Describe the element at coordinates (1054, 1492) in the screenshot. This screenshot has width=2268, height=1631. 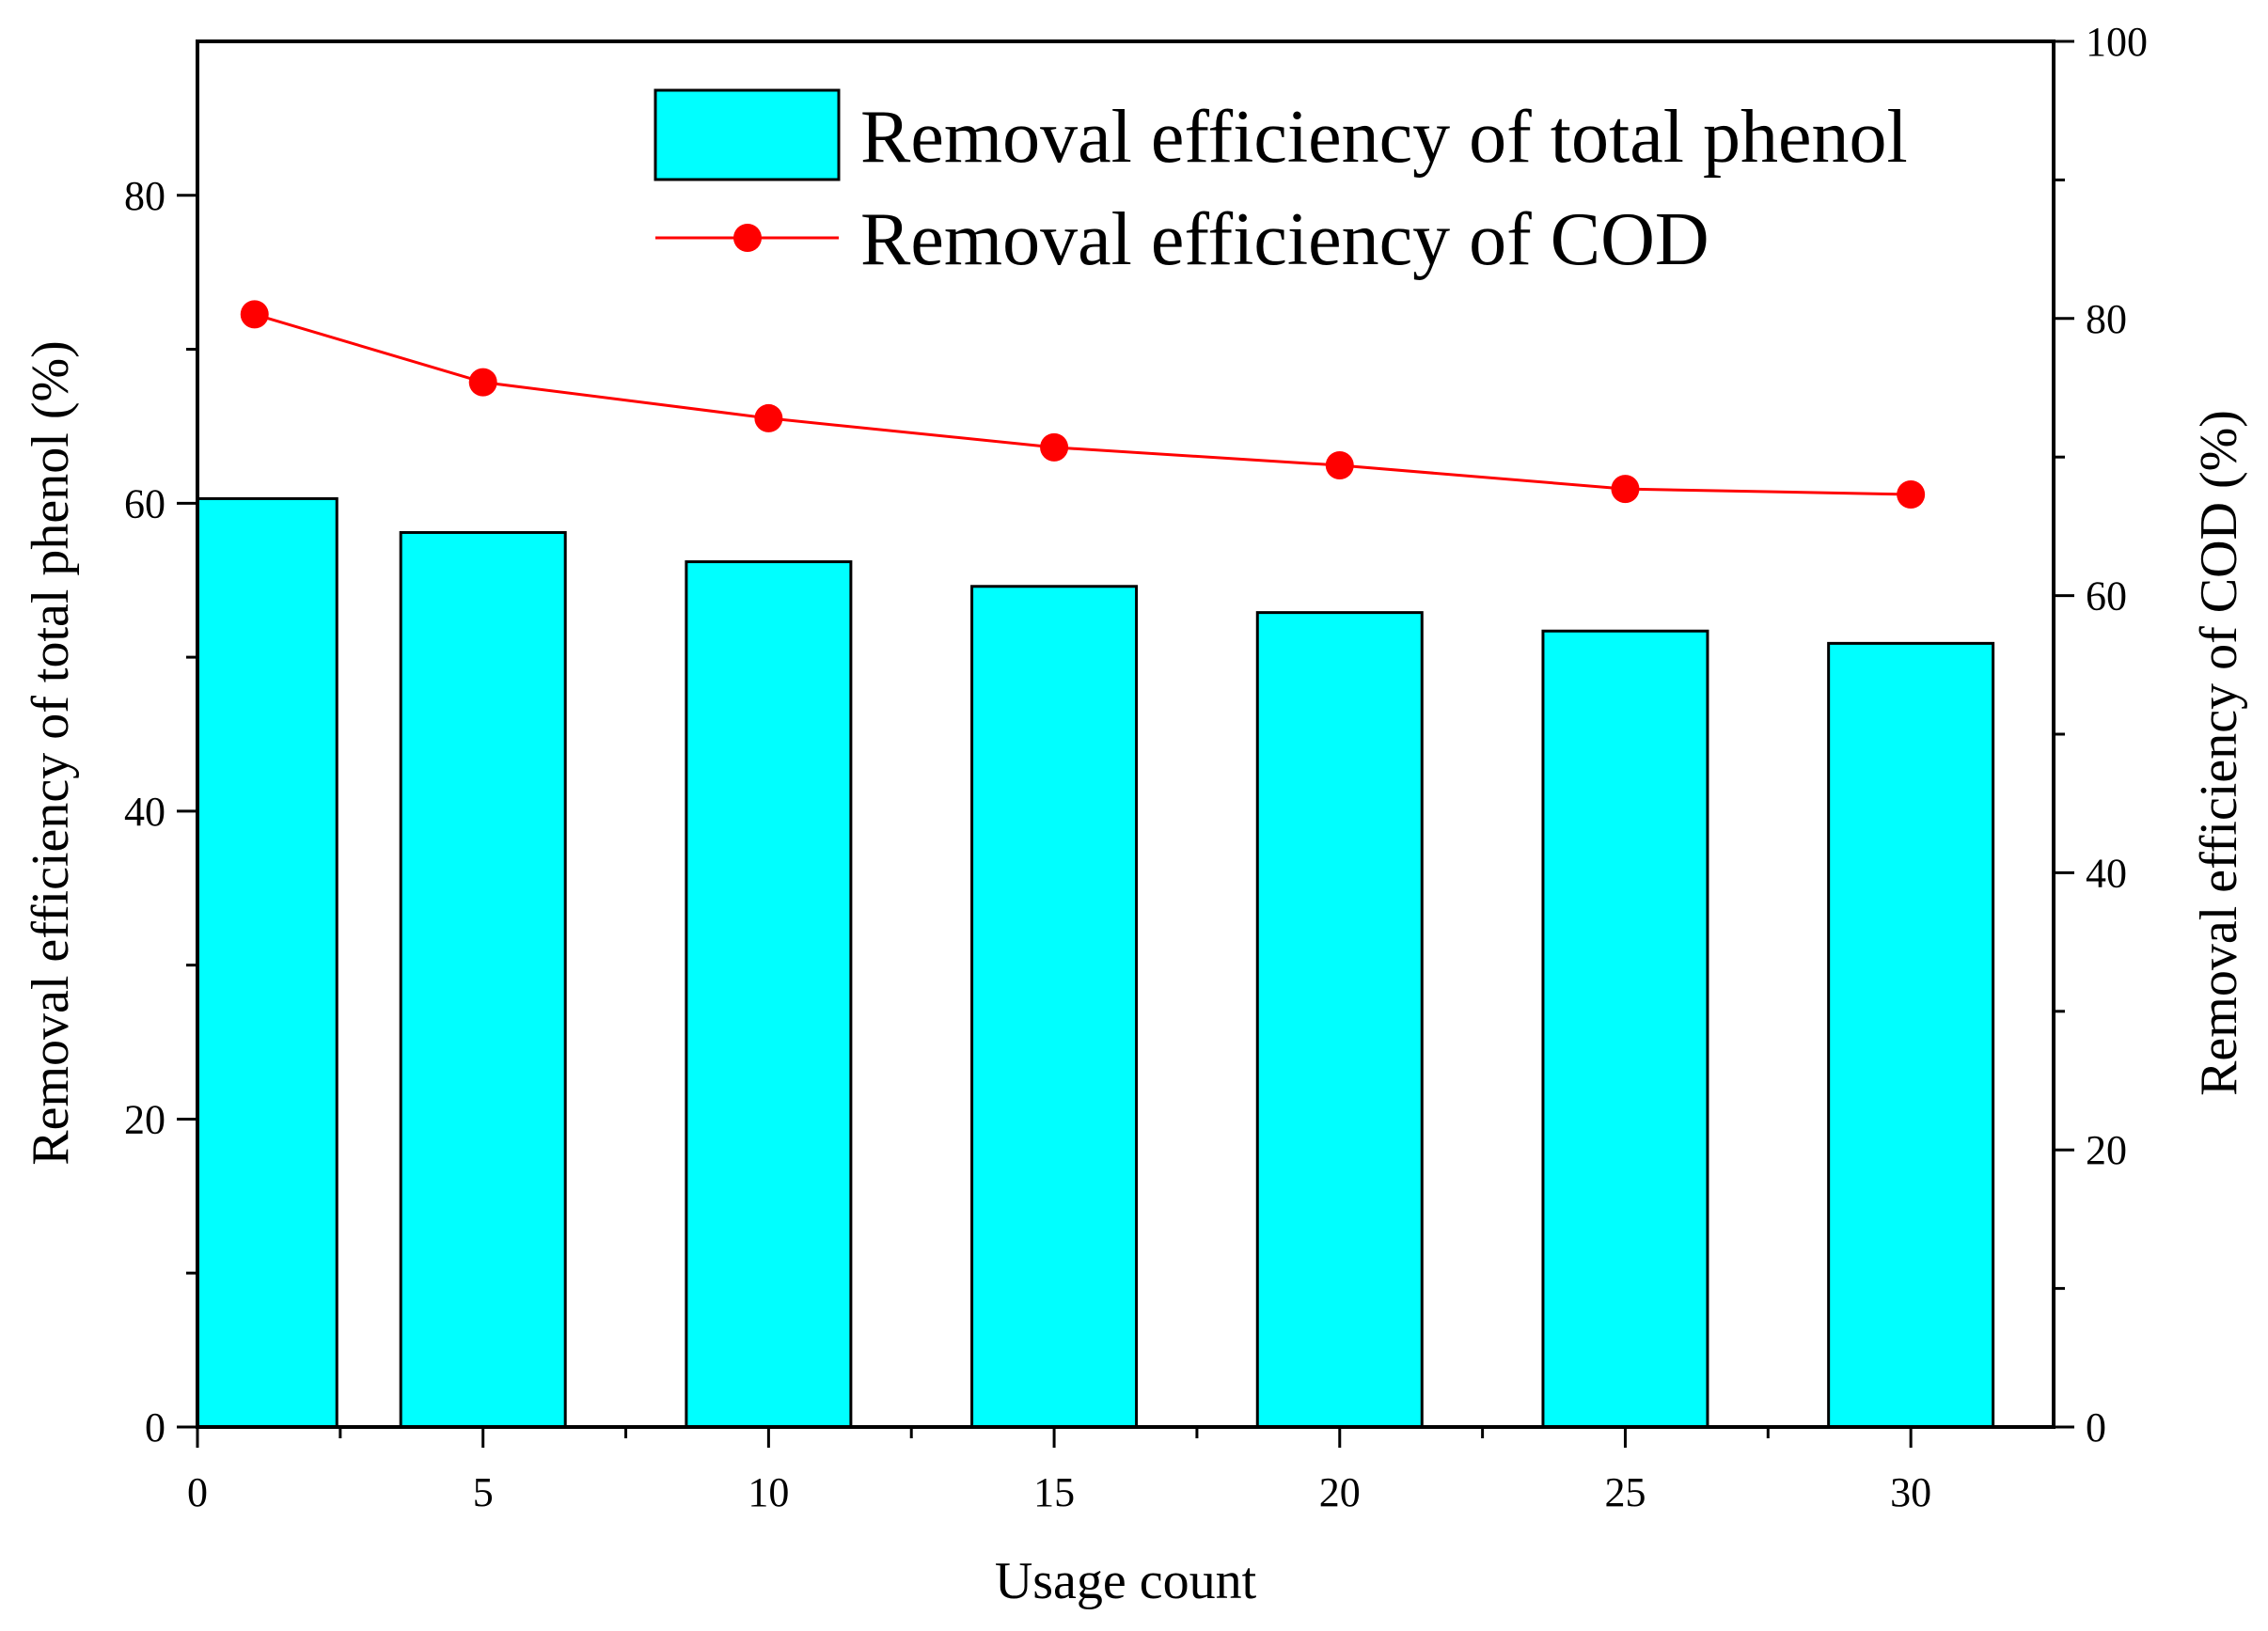
I see `x-tick-label-15: 15` at that location.